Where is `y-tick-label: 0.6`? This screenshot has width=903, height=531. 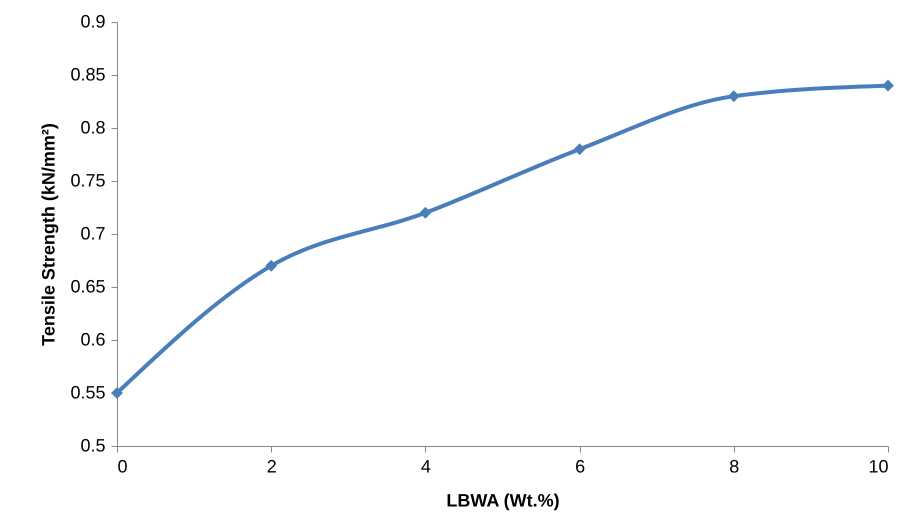
y-tick-label: 0.6 is located at coordinates (93, 340).